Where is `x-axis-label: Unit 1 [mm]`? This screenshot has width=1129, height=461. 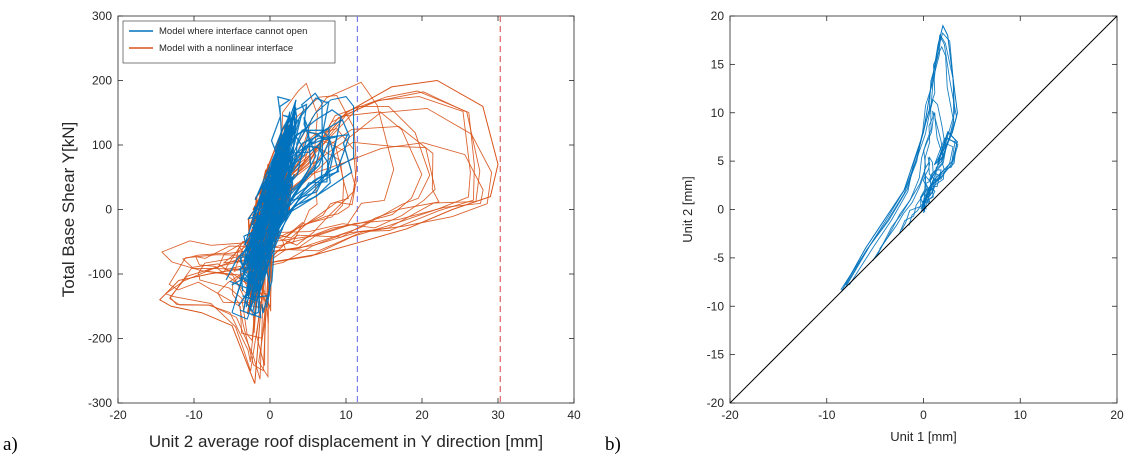
x-axis-label: Unit 1 [mm] is located at coordinates (923, 436).